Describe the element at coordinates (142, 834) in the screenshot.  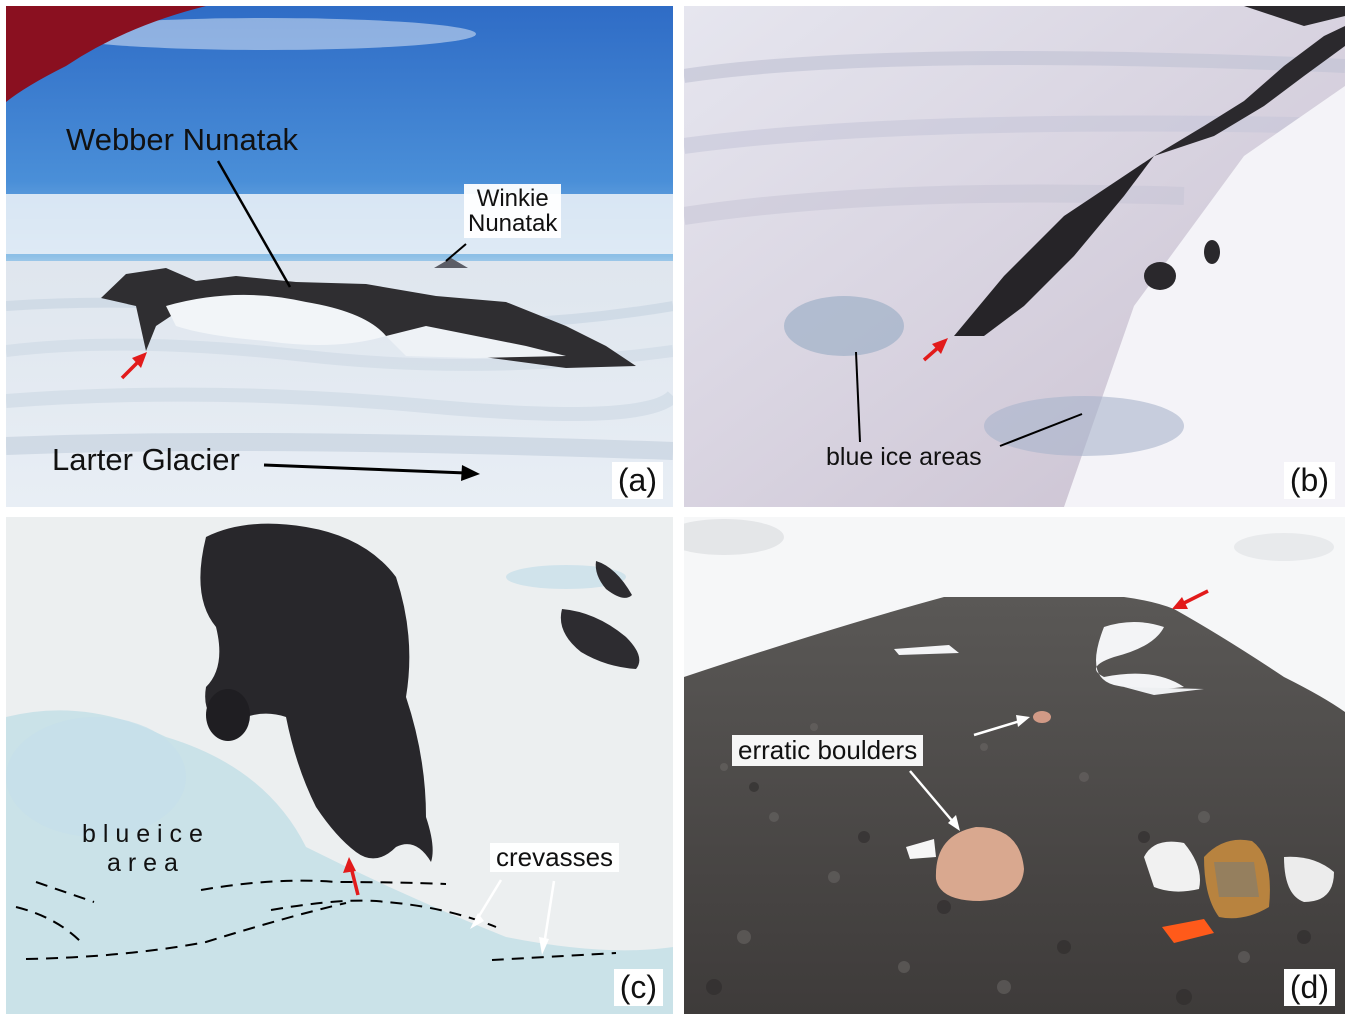
I see `label-blue-ice-area-line1: b l u e i c e` at that location.